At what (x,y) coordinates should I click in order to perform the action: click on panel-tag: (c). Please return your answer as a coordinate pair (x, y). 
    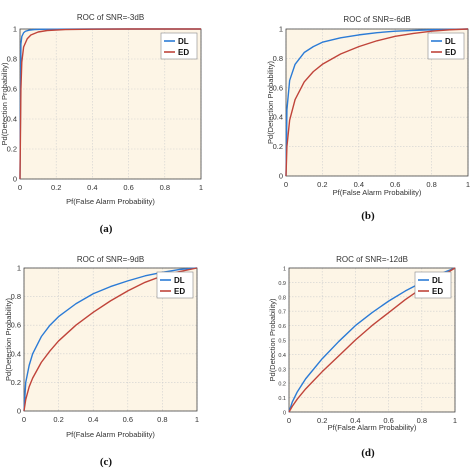
    Looking at the image, I should click on (106, 462).